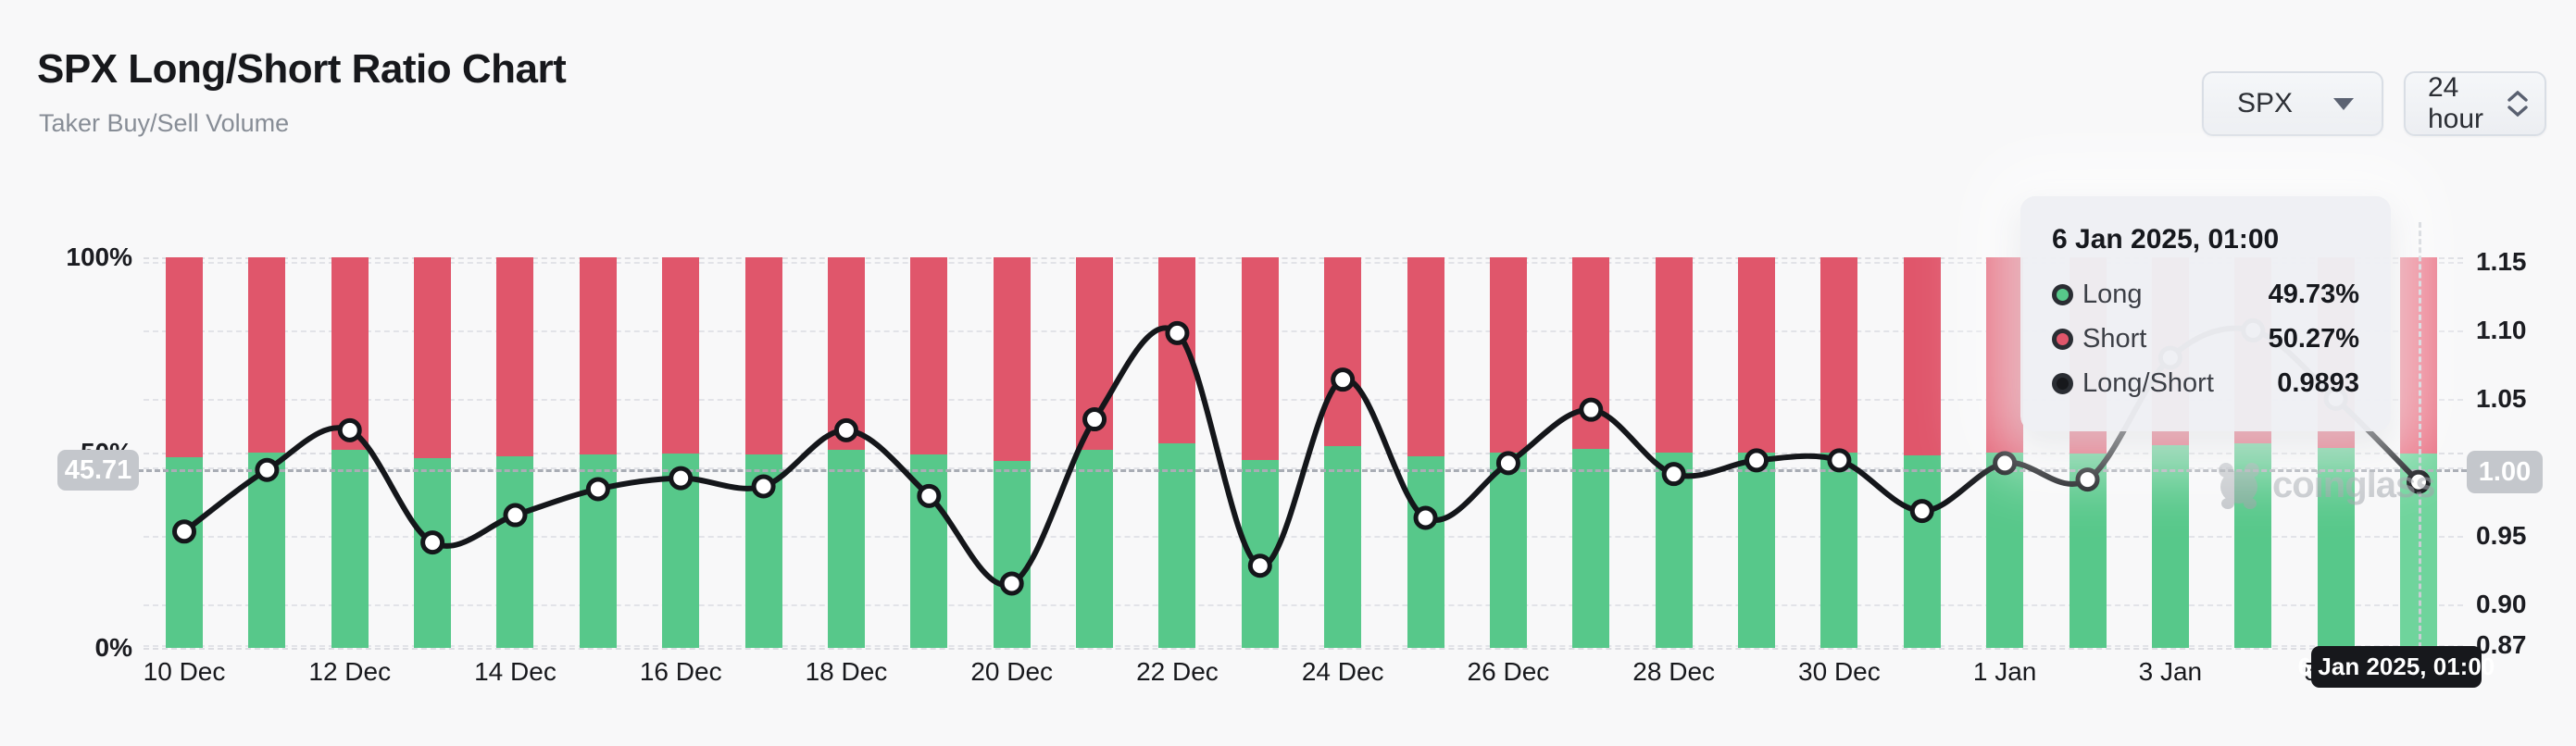 The image size is (2576, 746). What do you see at coordinates (1259, 565) in the screenshot?
I see `ratio-point-23-dec` at bounding box center [1259, 565].